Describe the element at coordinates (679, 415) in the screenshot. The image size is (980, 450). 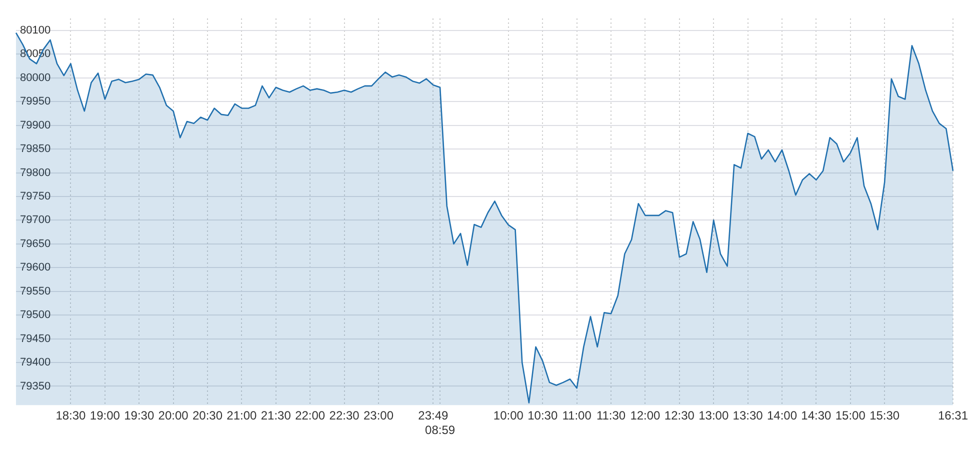
I see `x-tick-label: 12:30` at that location.